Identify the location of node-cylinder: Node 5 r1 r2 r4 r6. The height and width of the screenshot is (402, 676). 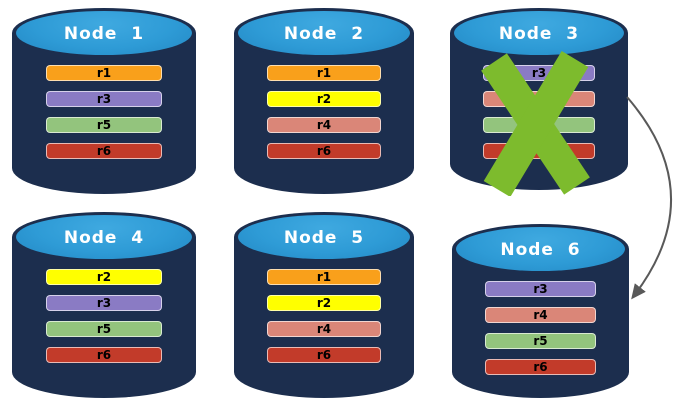
(324, 305).